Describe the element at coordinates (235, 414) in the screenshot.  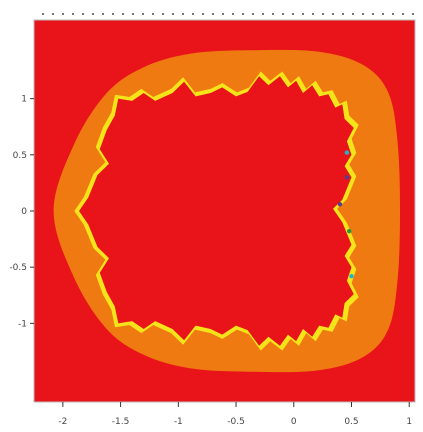
I see `x-axis: -2 -1.5 -1 -0.5 0 0.5 1` at that location.